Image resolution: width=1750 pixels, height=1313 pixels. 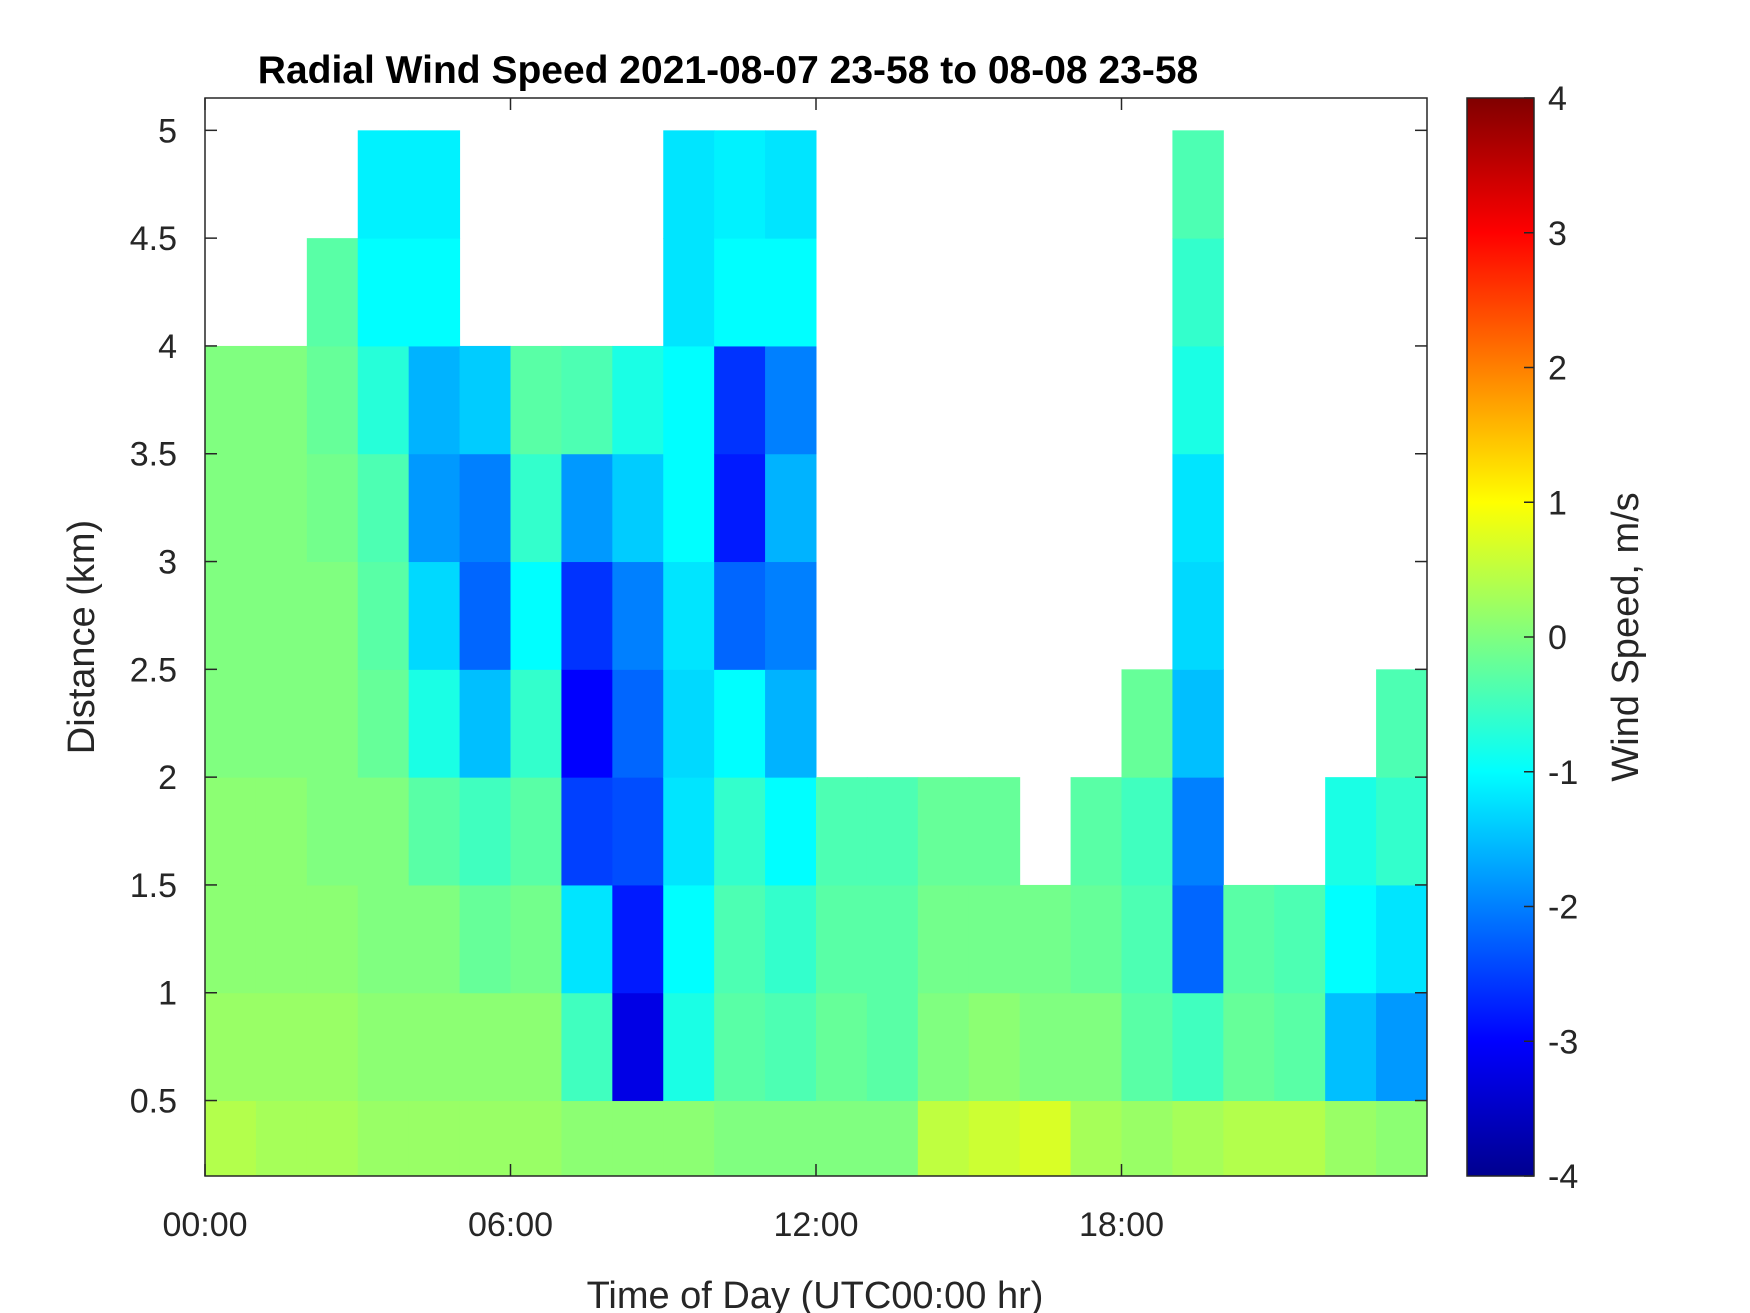 What do you see at coordinates (167, 131) in the screenshot?
I see `y-tick-label: 5` at bounding box center [167, 131].